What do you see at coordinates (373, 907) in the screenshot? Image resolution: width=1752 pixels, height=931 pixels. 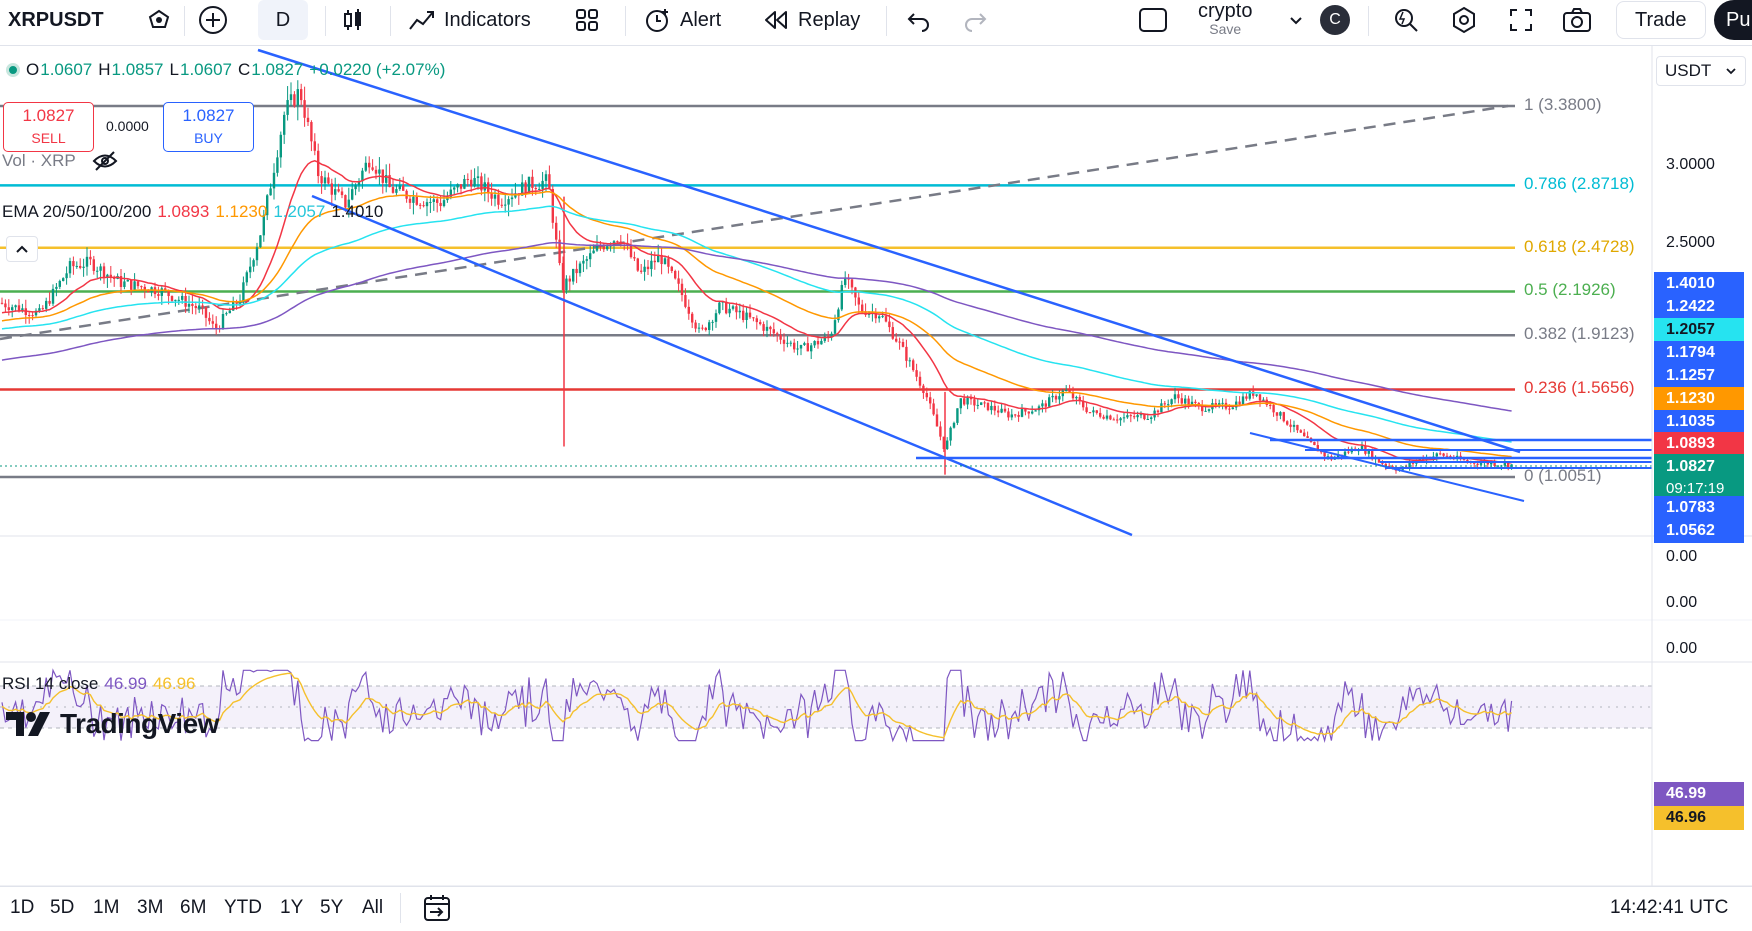 I see `range-button-all: All` at bounding box center [373, 907].